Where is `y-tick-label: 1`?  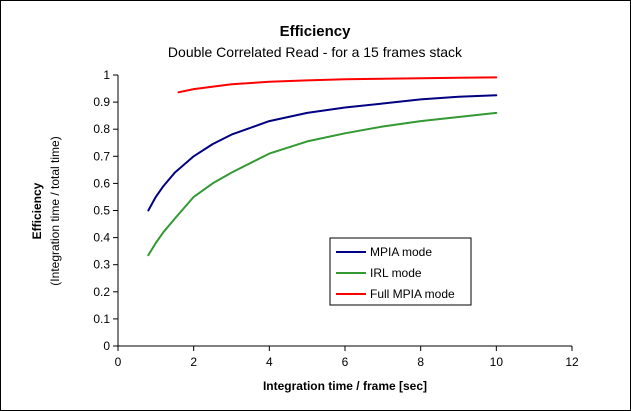 y-tick-label: 1 is located at coordinates (106, 75).